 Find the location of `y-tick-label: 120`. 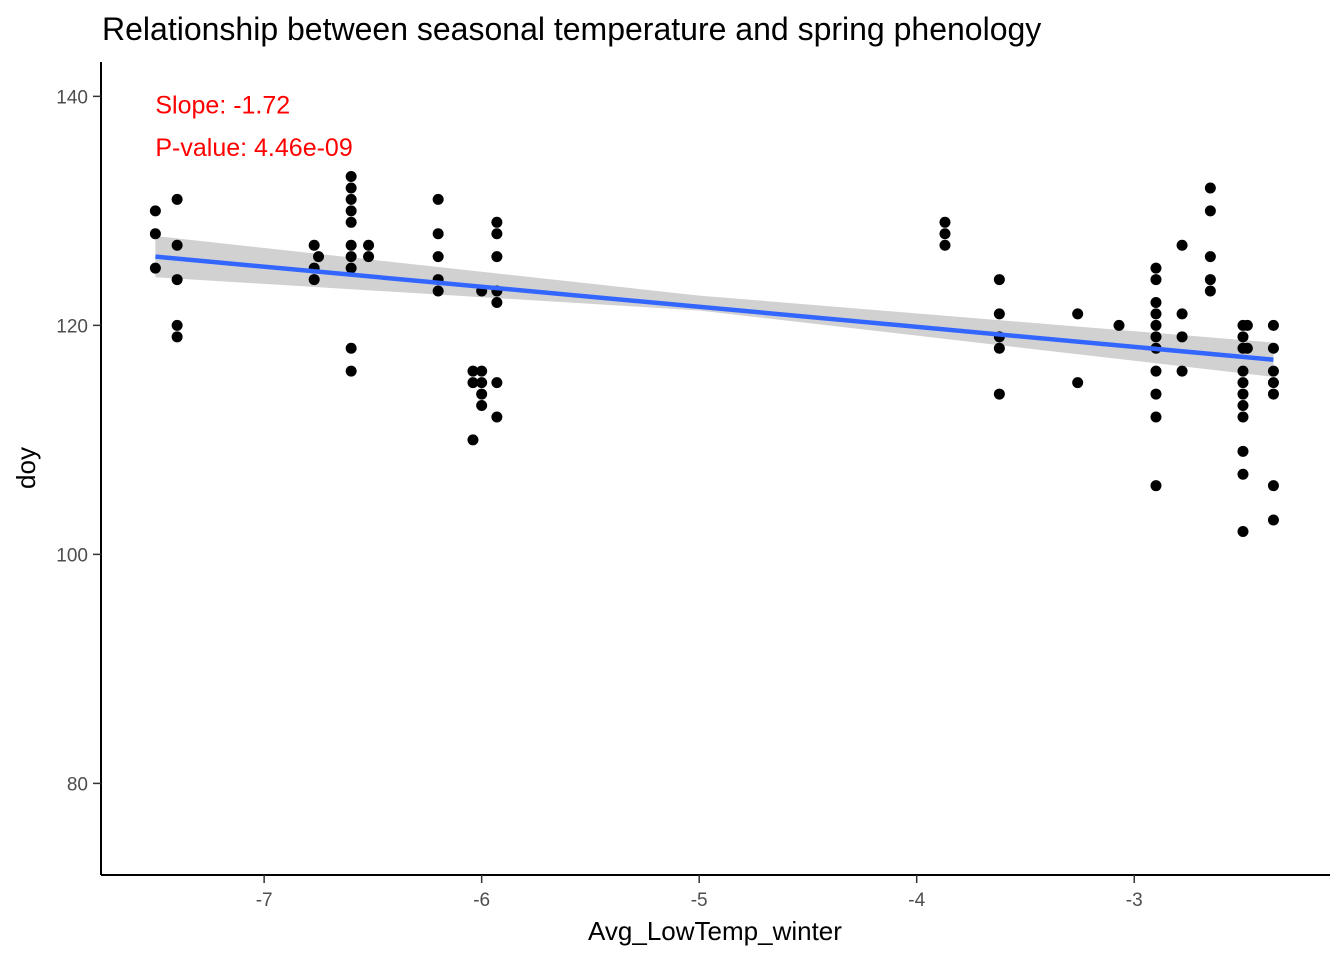

y-tick-label: 120 is located at coordinates (72, 326).